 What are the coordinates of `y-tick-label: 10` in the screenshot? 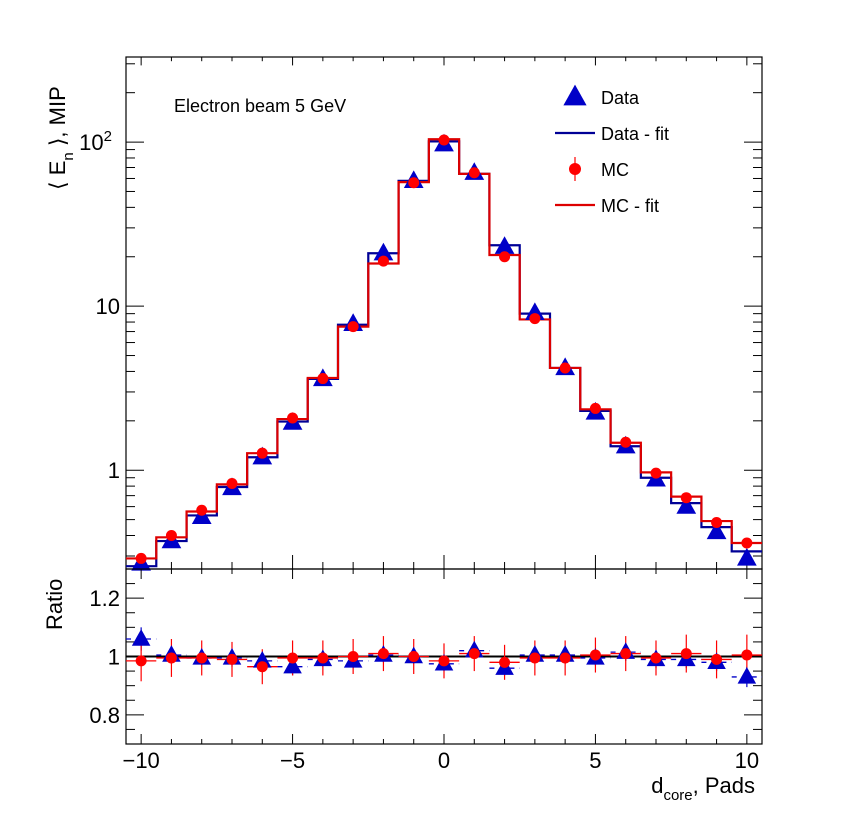 It's located at (108, 306).